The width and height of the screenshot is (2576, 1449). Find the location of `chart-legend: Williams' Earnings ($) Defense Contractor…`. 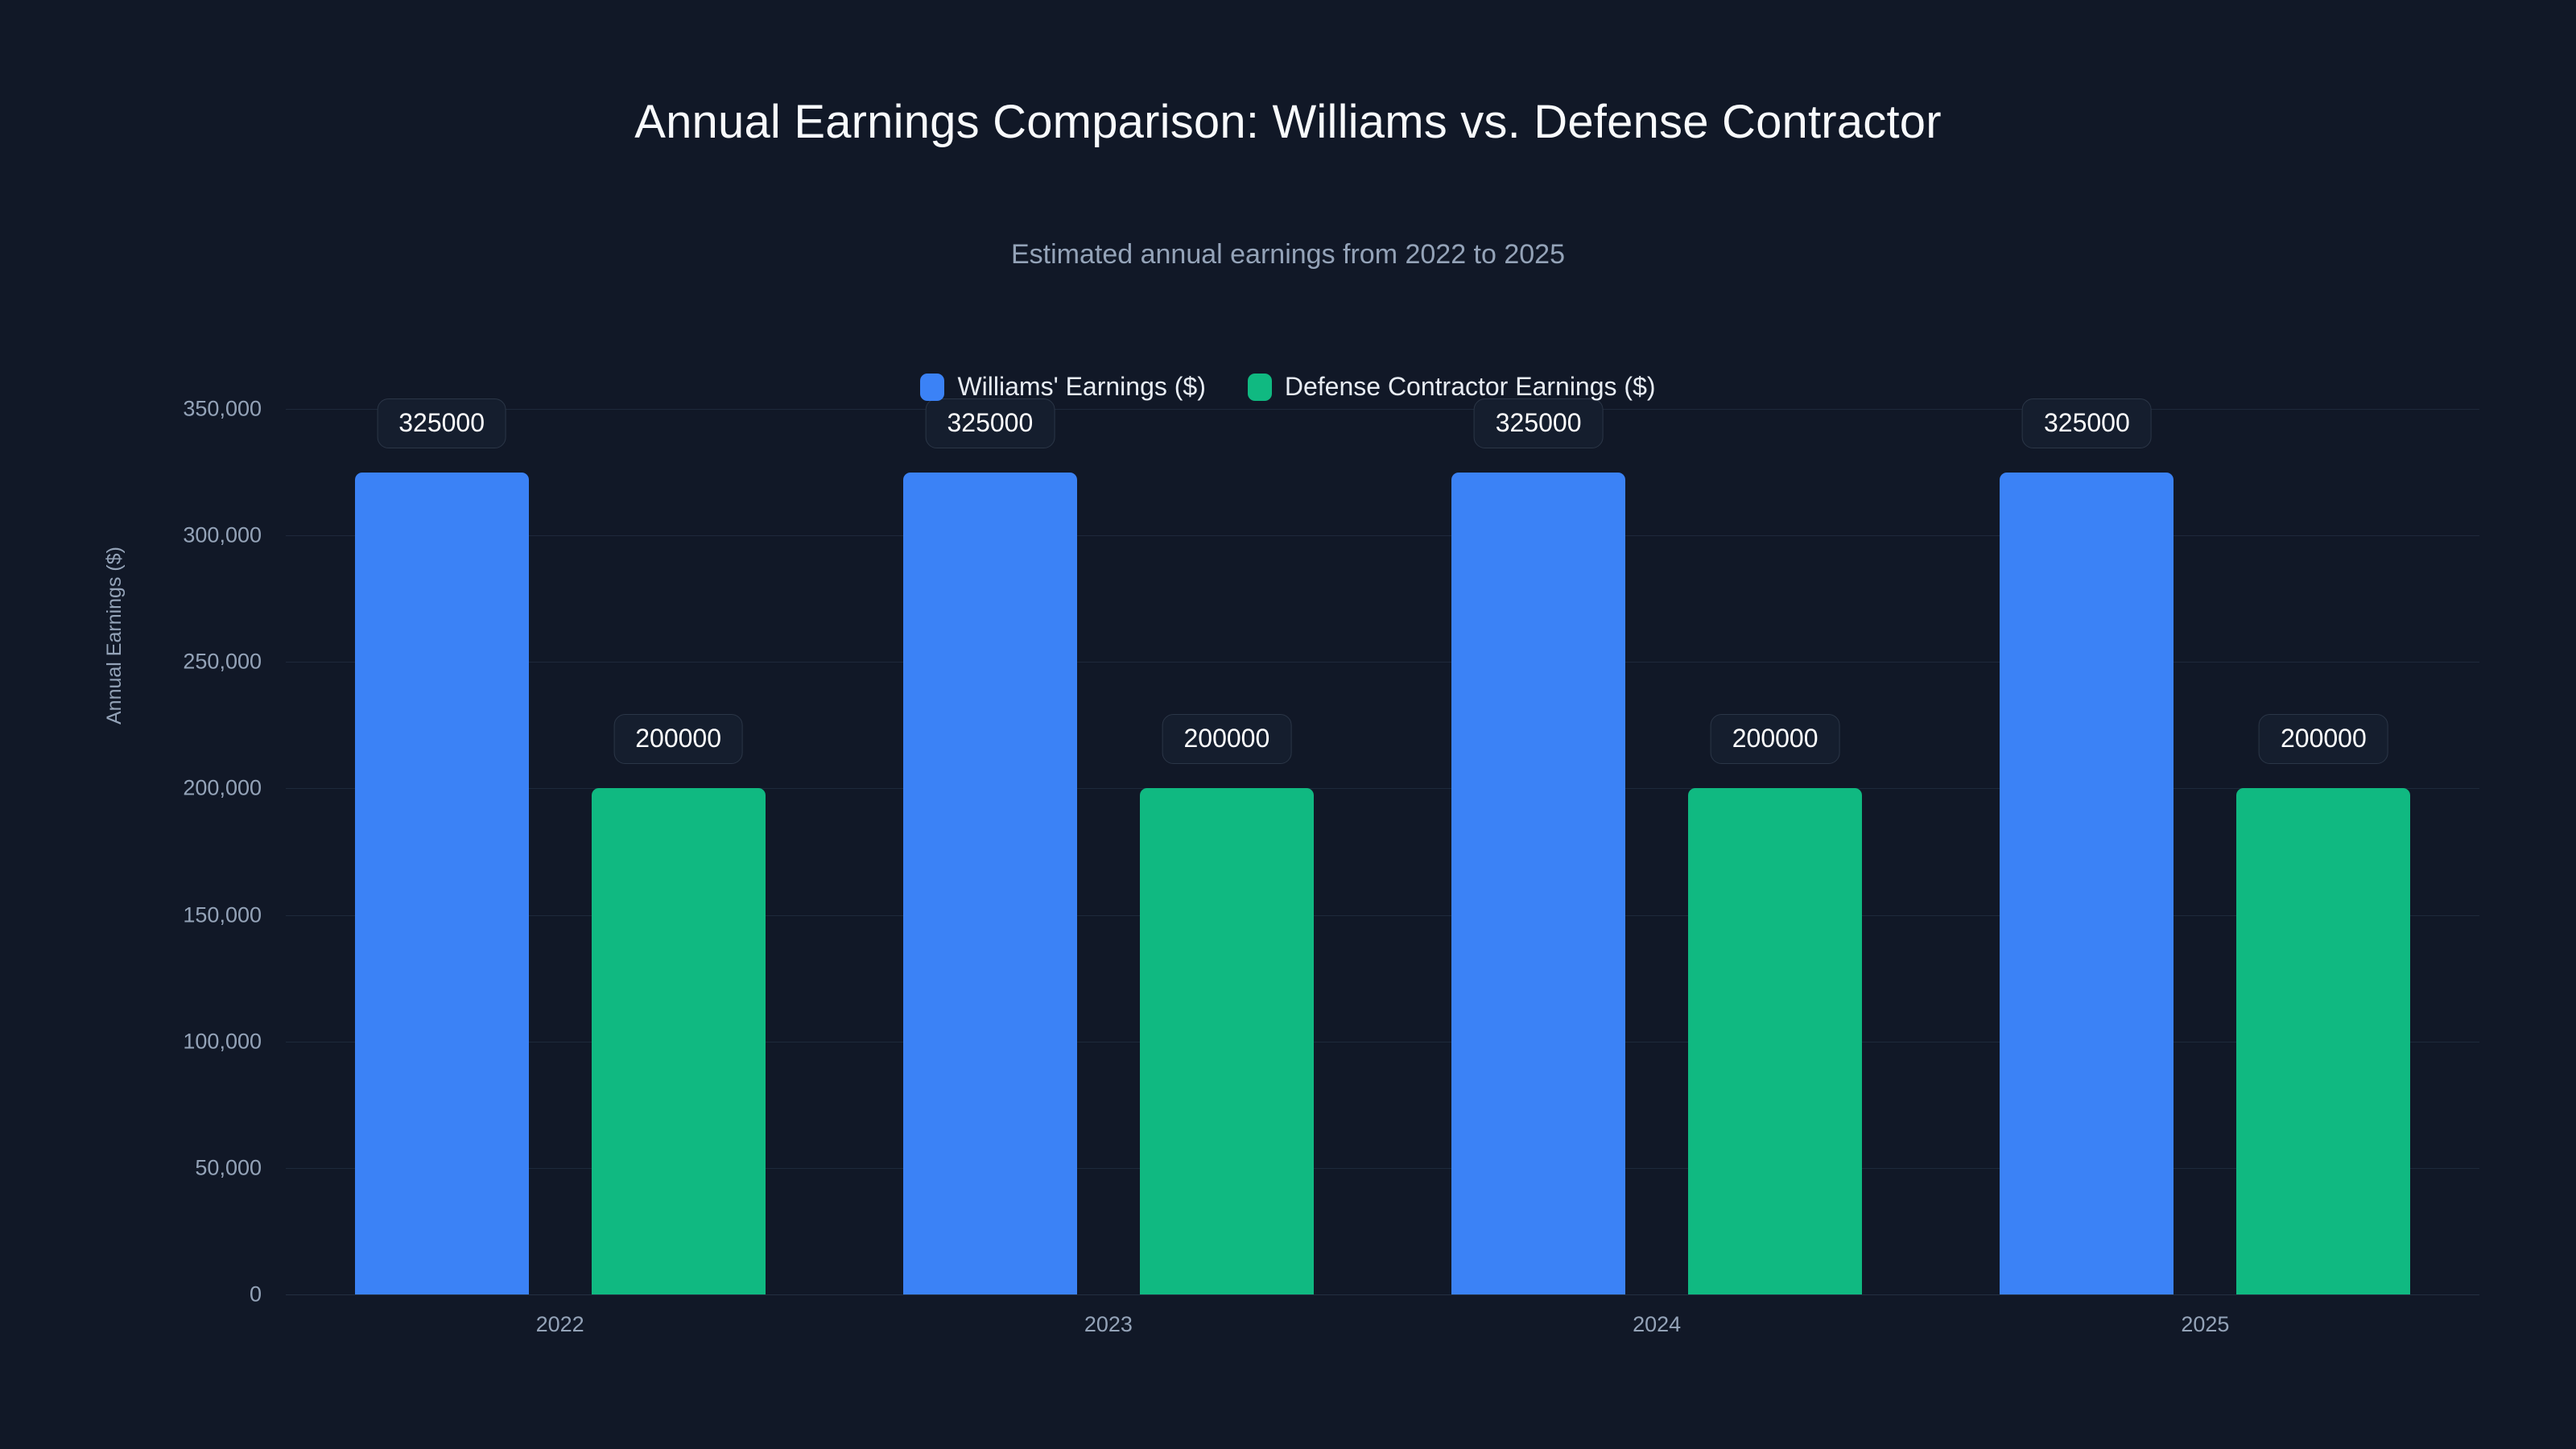

chart-legend: Williams' Earnings ($) Defense Contractor… is located at coordinates (1288, 387).